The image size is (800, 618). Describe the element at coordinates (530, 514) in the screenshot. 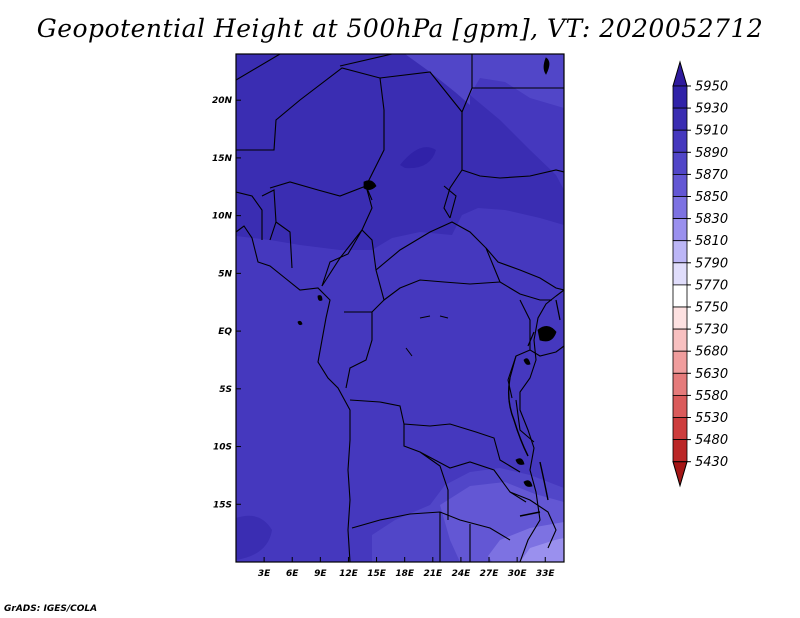

I see `lake-kariba` at that location.